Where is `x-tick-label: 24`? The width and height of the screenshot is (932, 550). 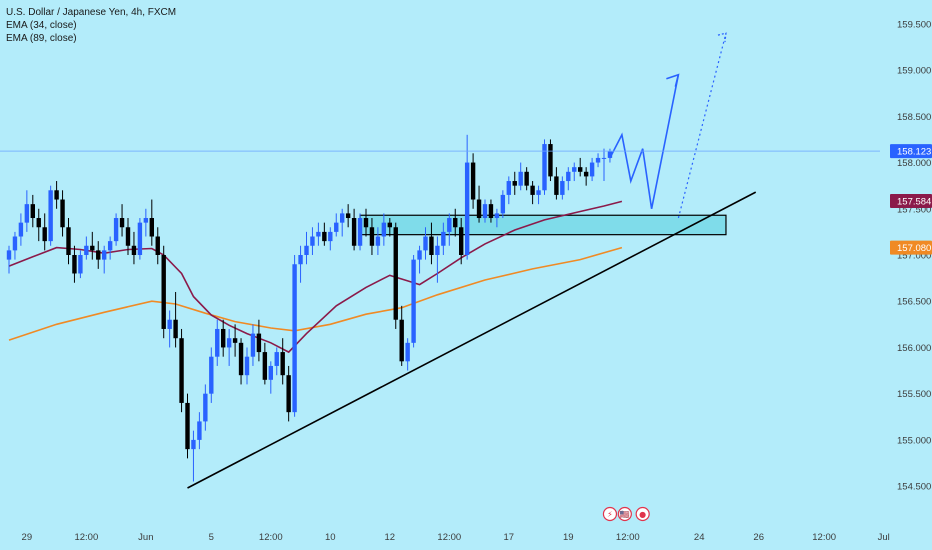 x-tick-label: 24 is located at coordinates (699, 537).